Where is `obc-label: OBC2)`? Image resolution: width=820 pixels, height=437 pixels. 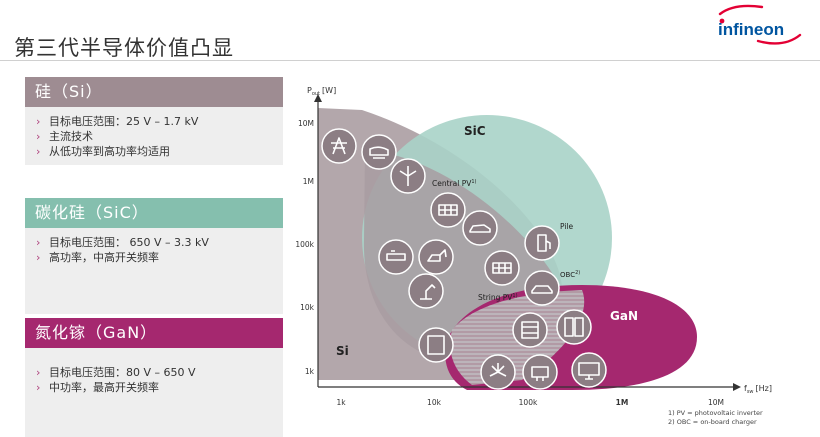 obc-label: OBC2) is located at coordinates (570, 274).